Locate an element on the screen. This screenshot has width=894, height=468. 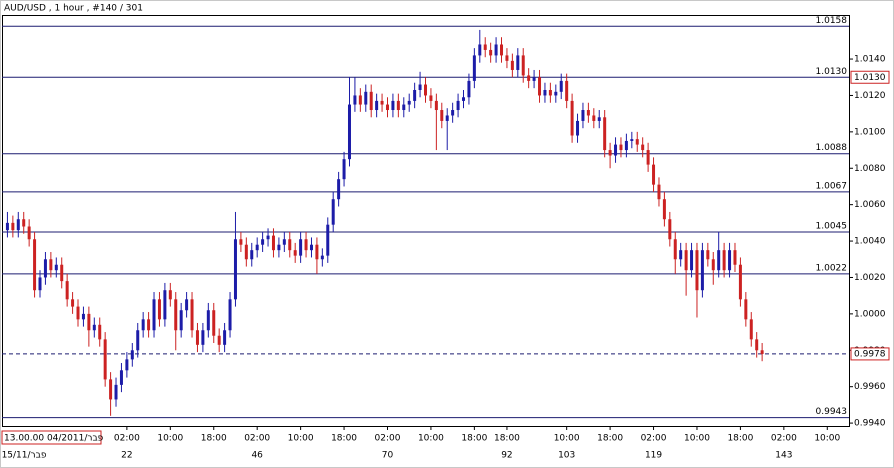
y-tick-label: 1.0140 is located at coordinates (870, 60).